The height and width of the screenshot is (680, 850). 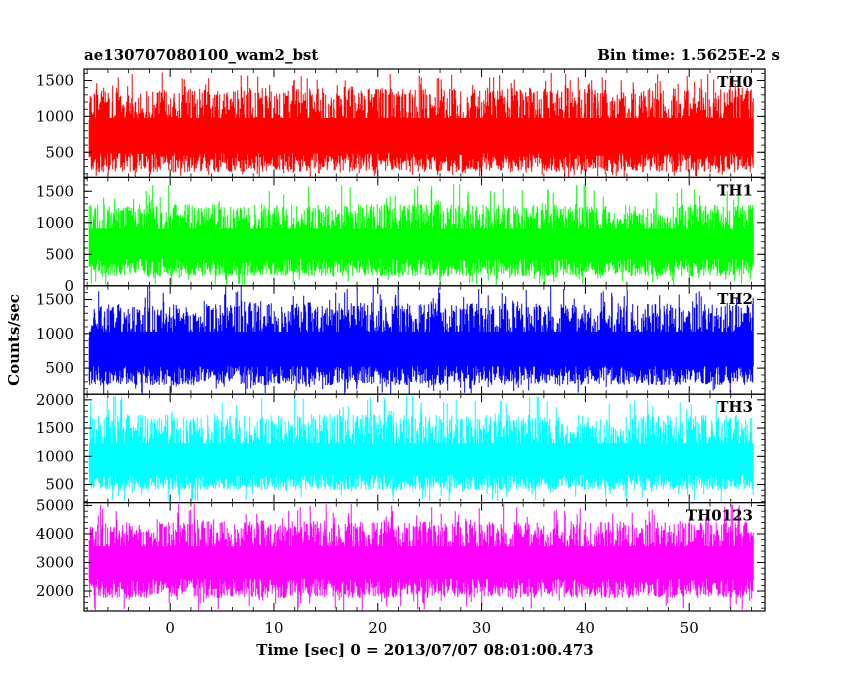 I want to click on series-core-th0123, so click(x=421, y=562).